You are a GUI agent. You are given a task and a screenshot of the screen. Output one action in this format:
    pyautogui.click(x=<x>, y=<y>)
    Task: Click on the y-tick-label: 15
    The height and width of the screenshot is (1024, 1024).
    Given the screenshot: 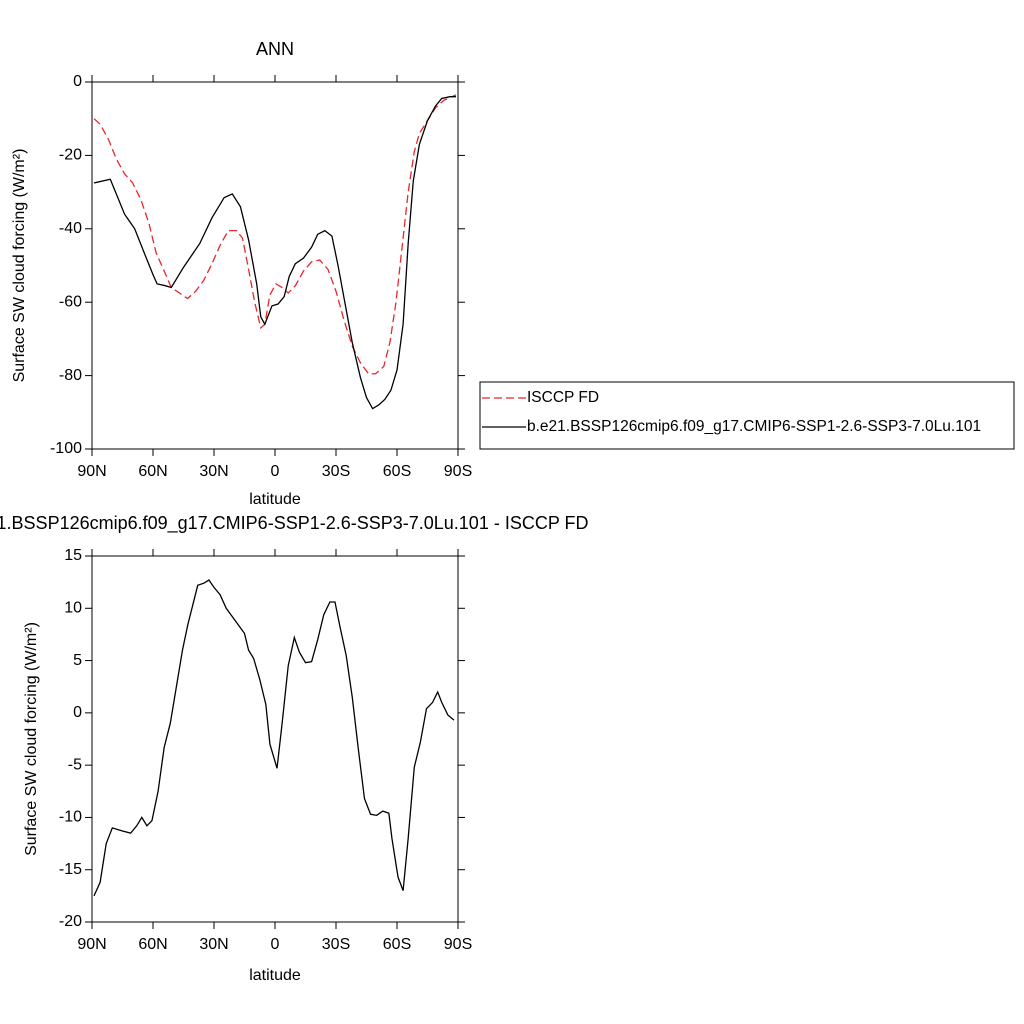 What is the action you would take?
    pyautogui.click(x=73, y=555)
    